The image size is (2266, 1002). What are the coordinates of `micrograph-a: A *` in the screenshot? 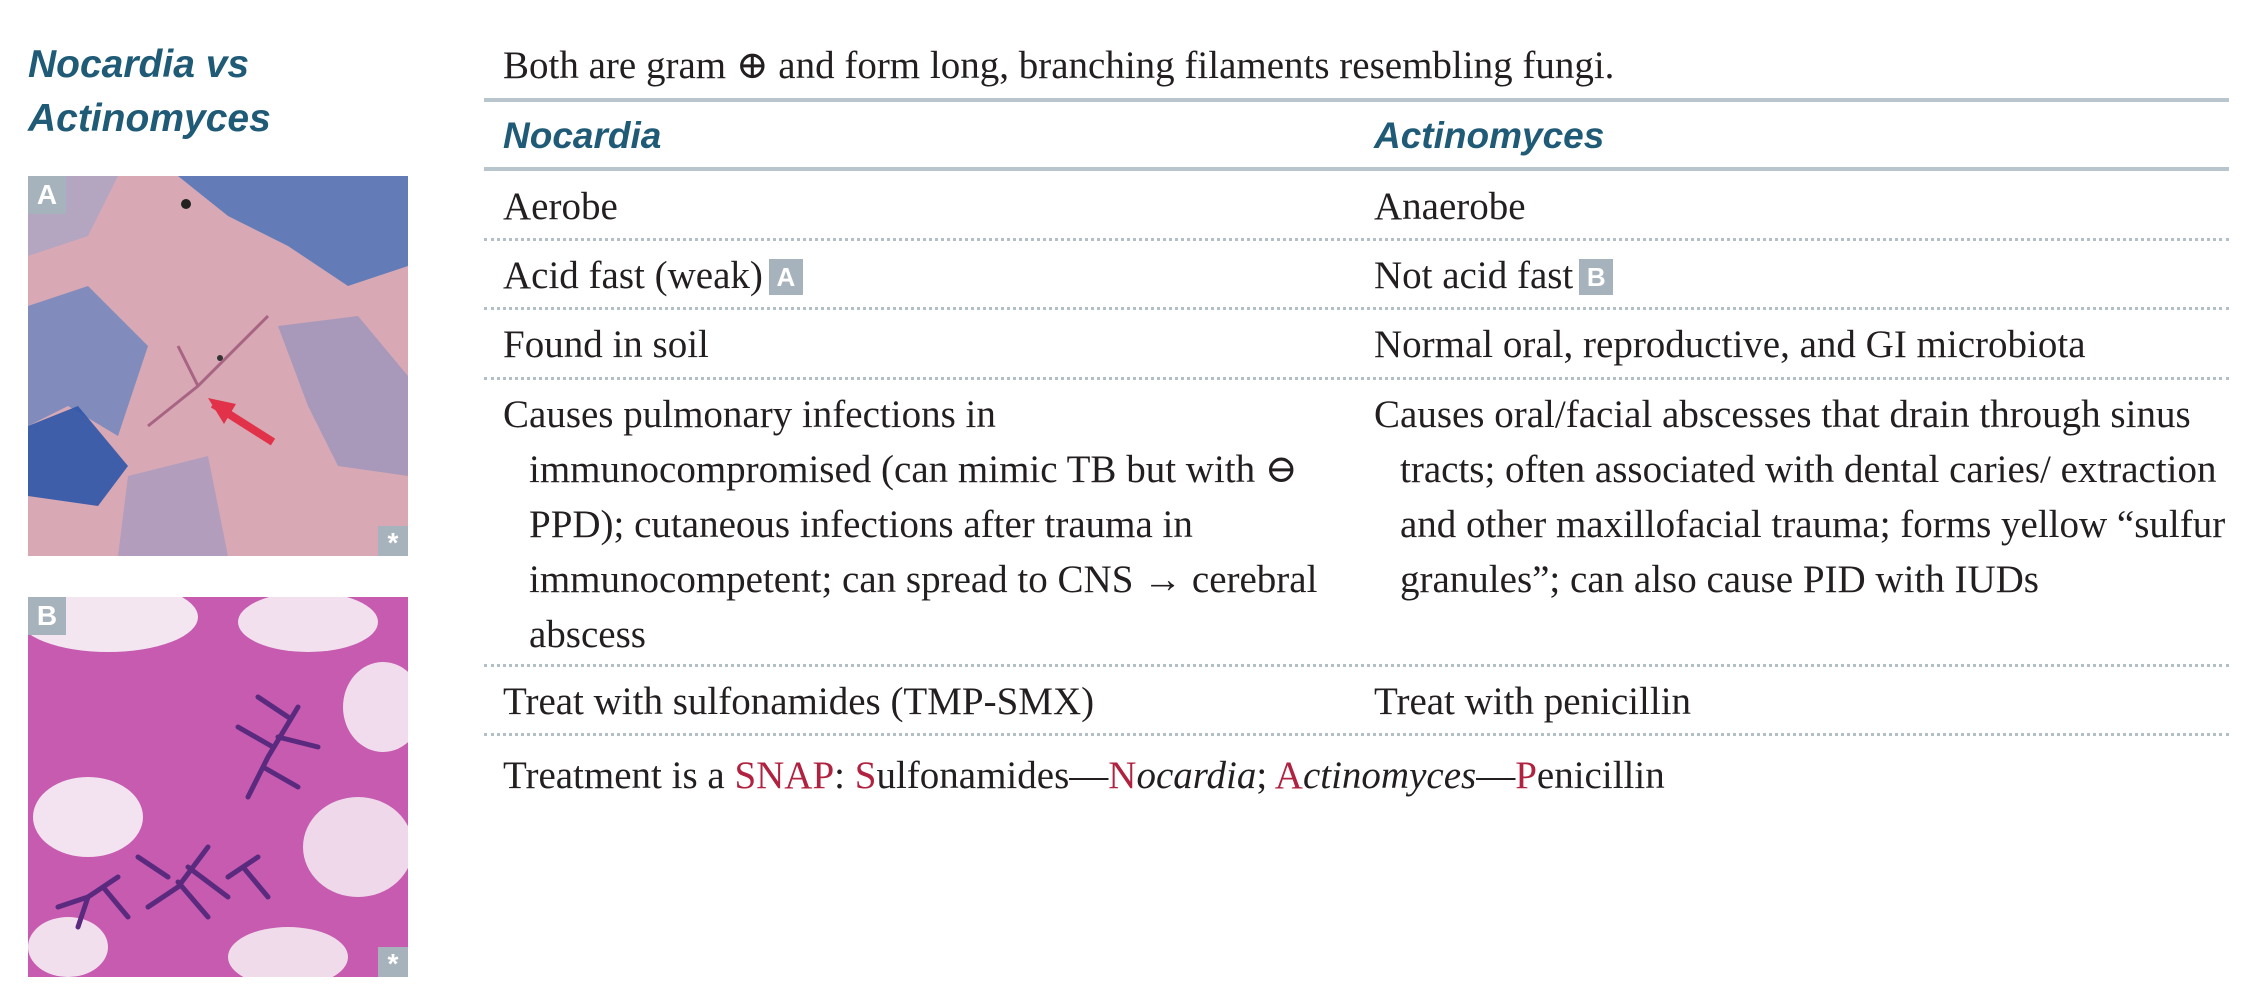 It's located at (218, 366).